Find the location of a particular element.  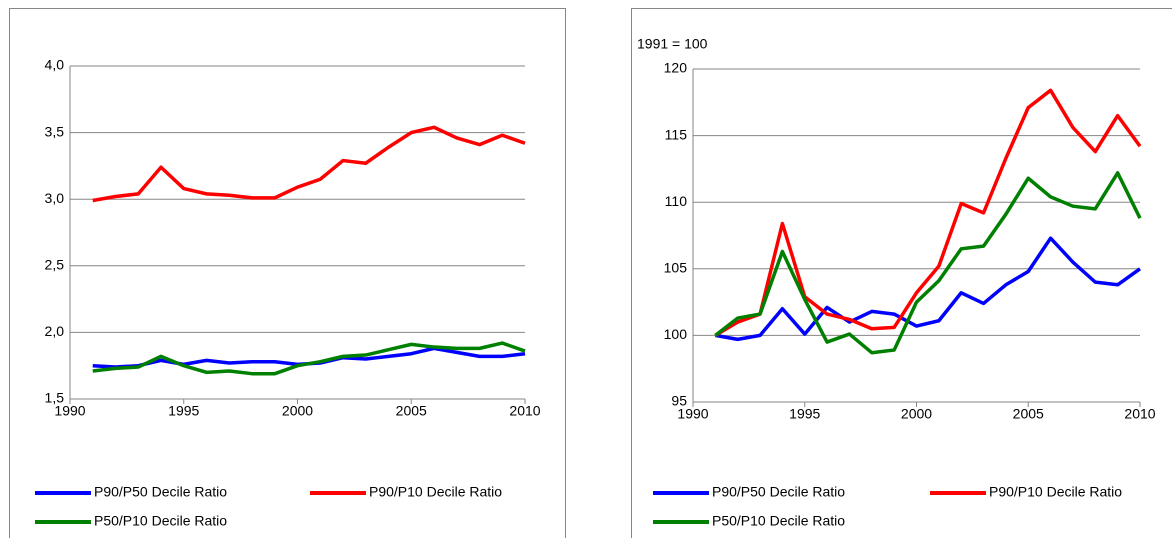

y-tick-label: 2,5 is located at coordinates (55, 265).